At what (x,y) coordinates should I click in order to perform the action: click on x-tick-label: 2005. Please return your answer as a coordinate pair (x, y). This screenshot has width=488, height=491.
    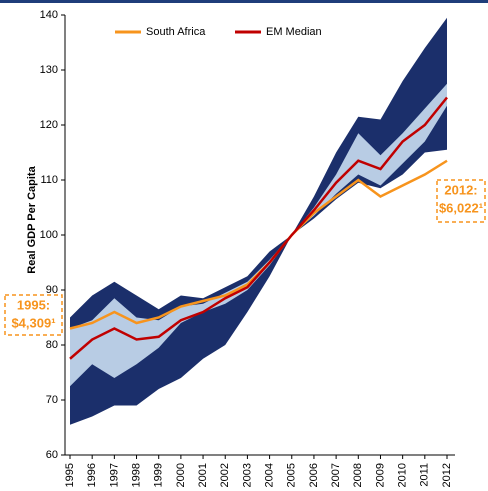
    Looking at the image, I should click on (292, 475).